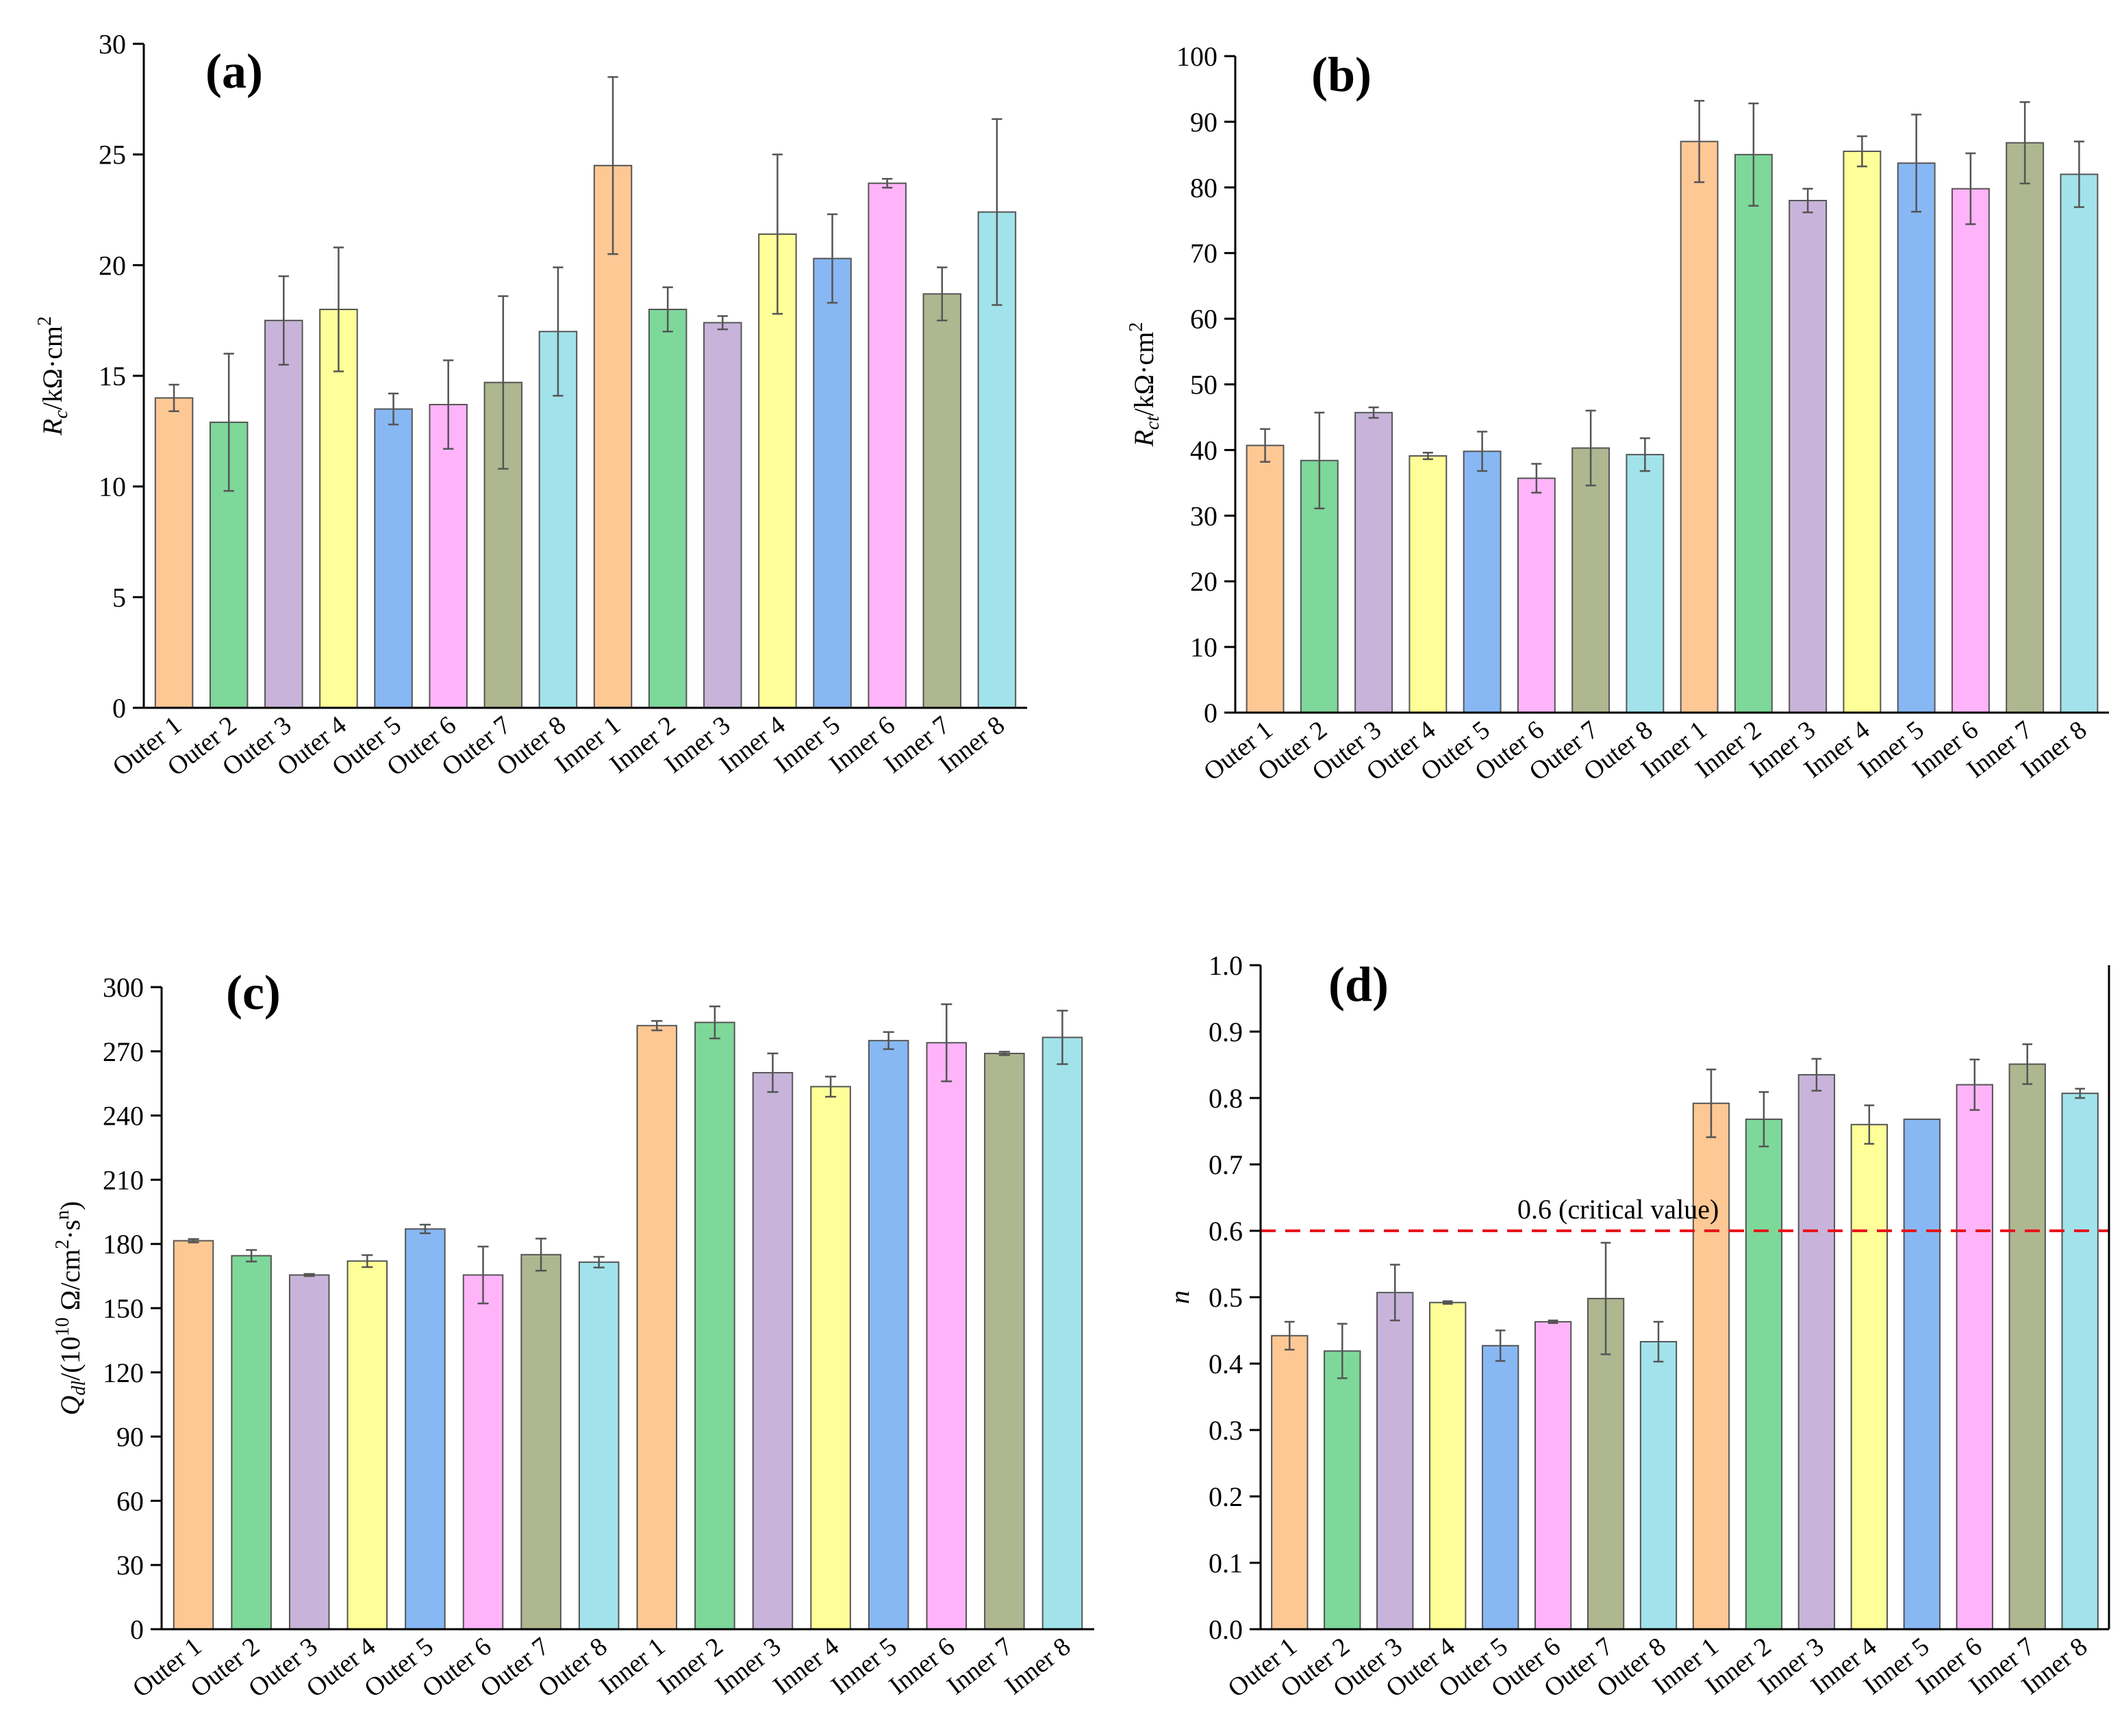 The width and height of the screenshot is (2122, 1736). I want to click on y-tick-label: 0.8, so click(1226, 1098).